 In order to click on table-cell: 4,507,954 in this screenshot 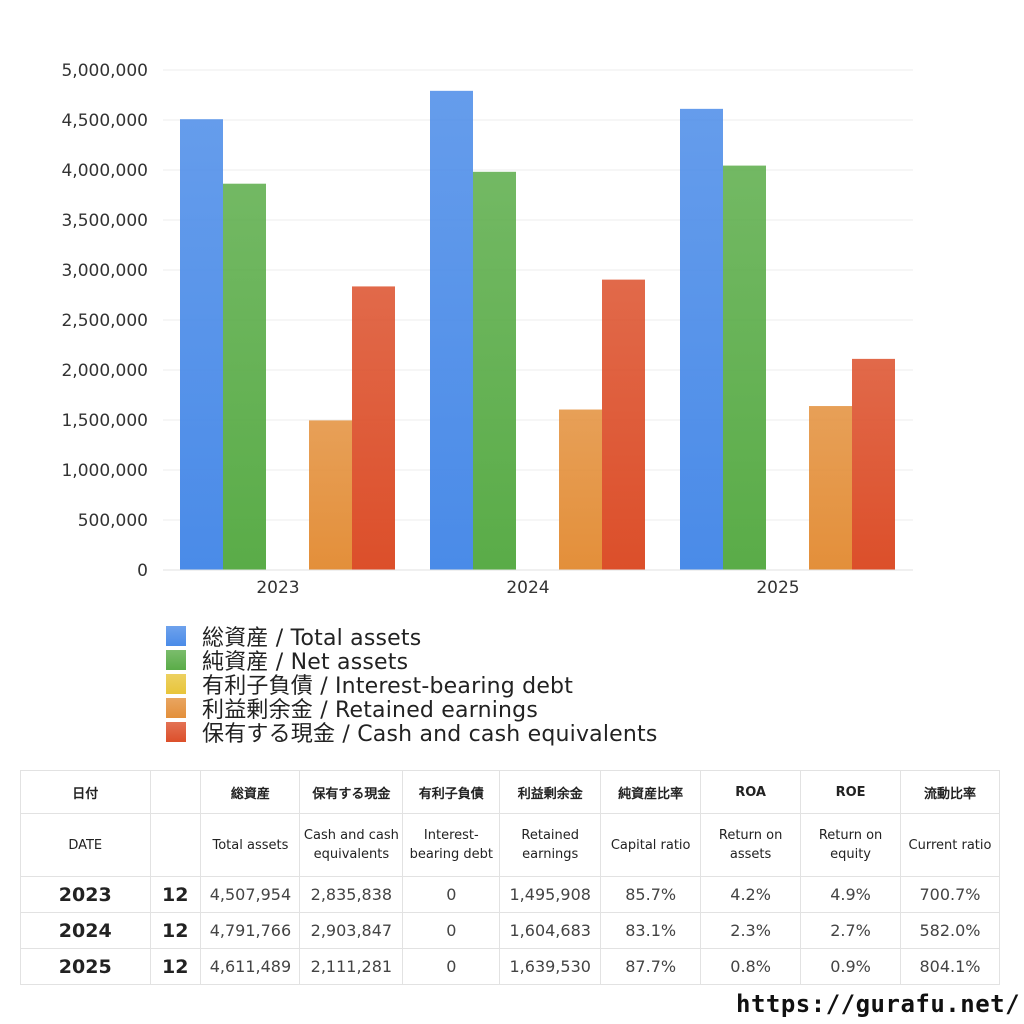, I will do `click(250, 894)`.